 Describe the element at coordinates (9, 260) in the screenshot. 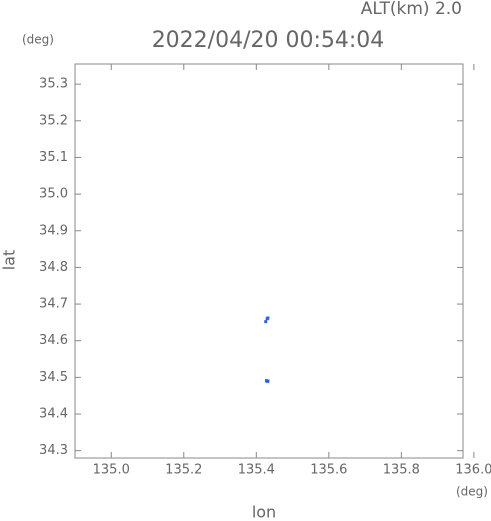

I see `y-label: lat` at that location.